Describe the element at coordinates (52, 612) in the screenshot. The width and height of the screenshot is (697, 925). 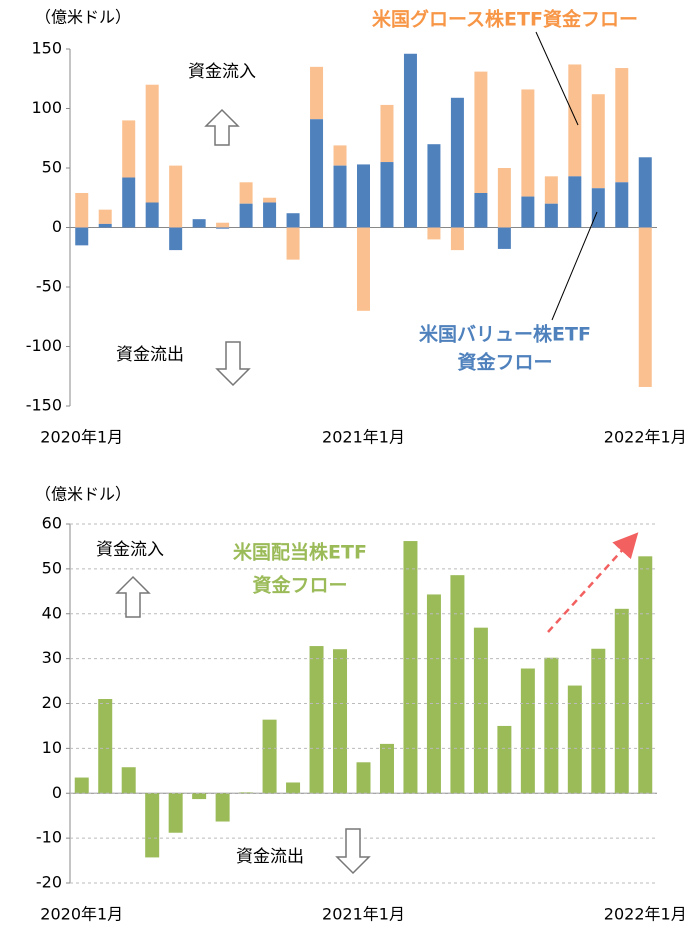
I see `y-tick-label: 40` at that location.